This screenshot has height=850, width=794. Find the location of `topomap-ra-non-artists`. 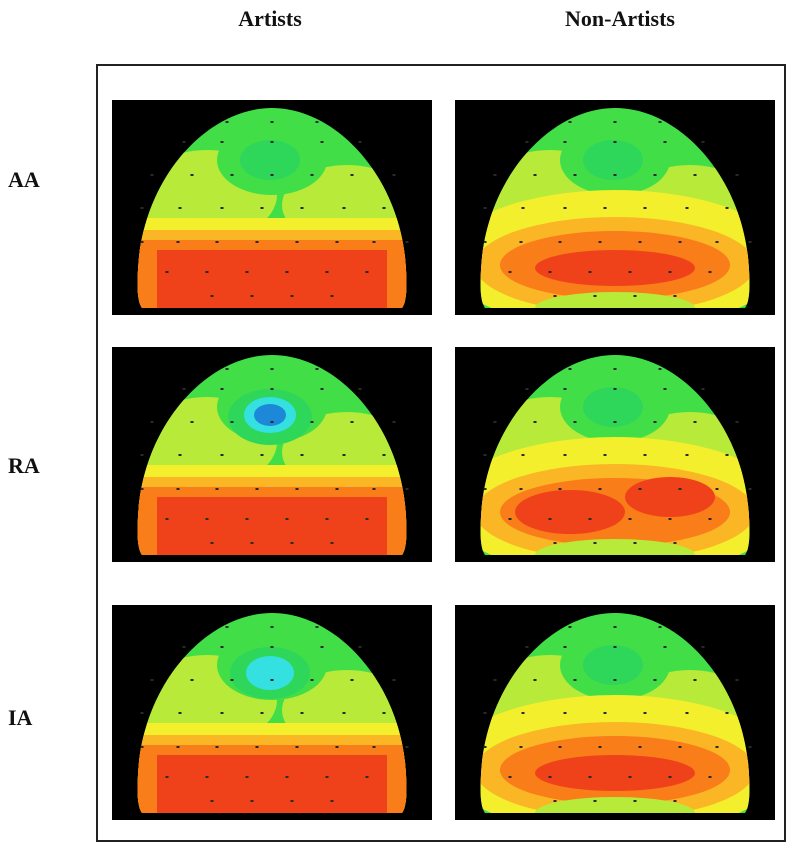

topomap-ra-non-artists is located at coordinates (615, 454).